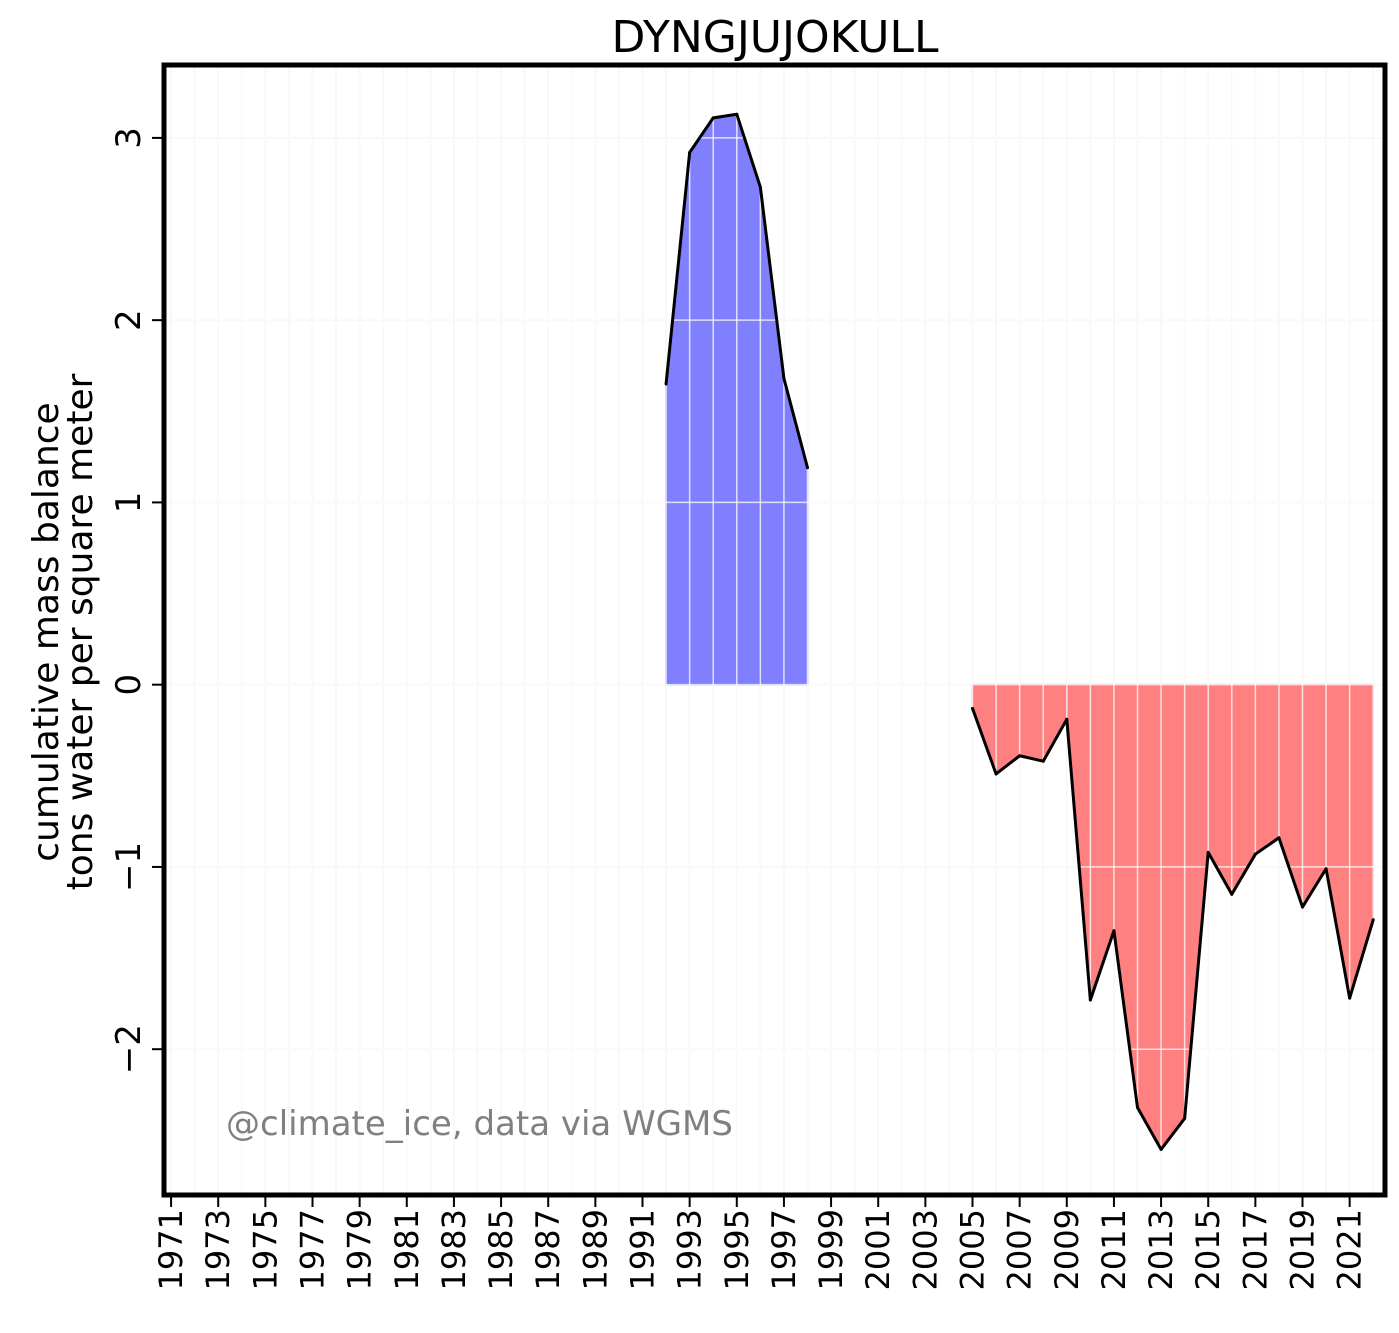 Image resolution: width=1399 pixels, height=1333 pixels. Describe the element at coordinates (1208, 1249) in the screenshot. I see `x-tick-label-2015: 2015` at that location.